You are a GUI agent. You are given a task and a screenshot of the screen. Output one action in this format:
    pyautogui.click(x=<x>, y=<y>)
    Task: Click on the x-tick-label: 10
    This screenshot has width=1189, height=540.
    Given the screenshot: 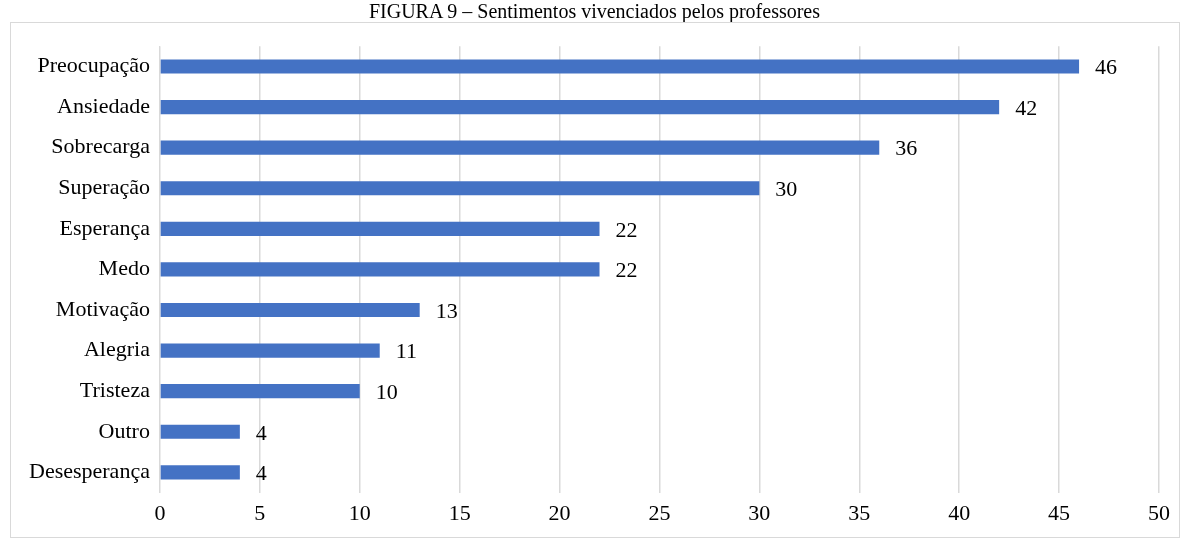 What is the action you would take?
    pyautogui.click(x=359, y=512)
    